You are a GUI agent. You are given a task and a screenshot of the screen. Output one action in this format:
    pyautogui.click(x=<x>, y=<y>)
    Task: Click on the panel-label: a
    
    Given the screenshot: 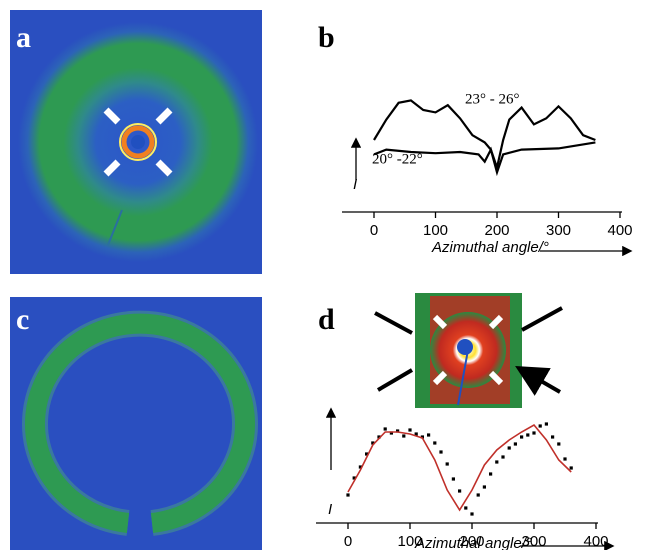 What is the action you would take?
    pyautogui.click(x=23, y=37)
    